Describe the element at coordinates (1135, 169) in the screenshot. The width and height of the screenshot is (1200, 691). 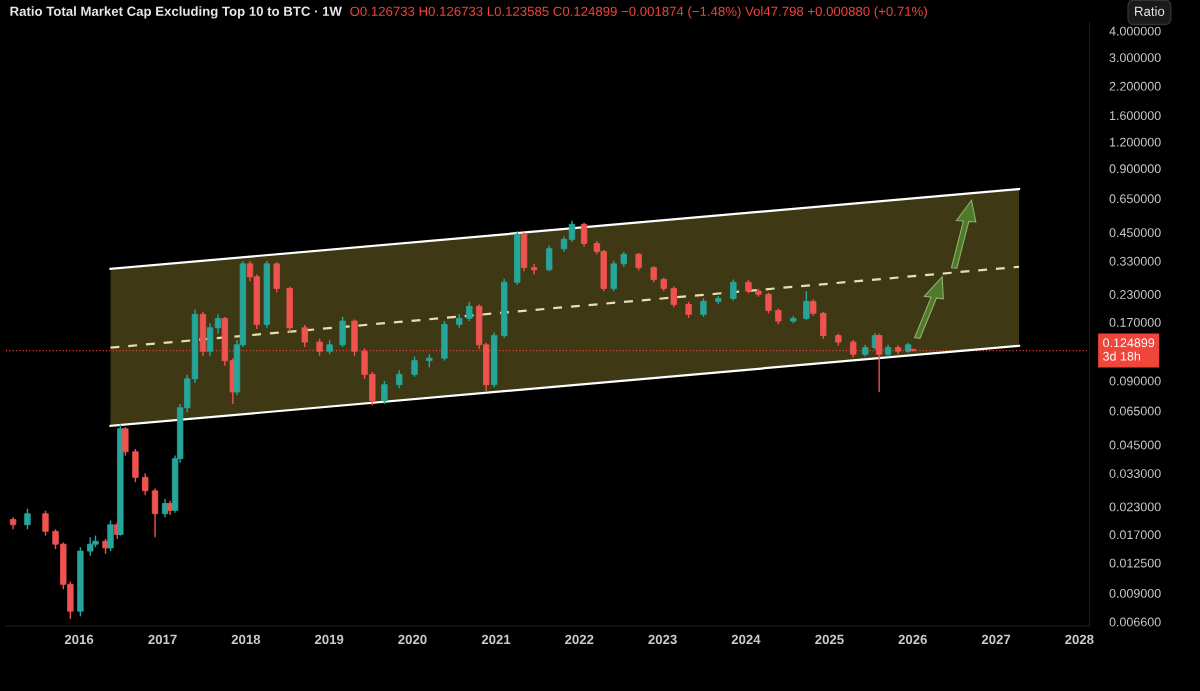
I see `y-tick-label: 0.900000` at that location.